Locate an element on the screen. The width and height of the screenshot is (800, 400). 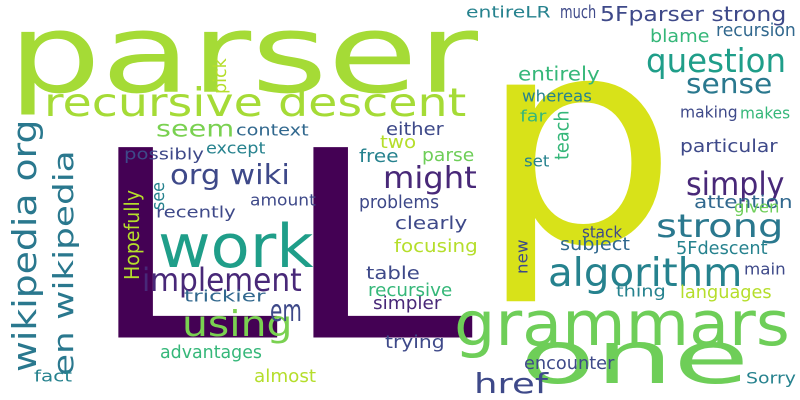
word-see: see is located at coordinates (157, 196).